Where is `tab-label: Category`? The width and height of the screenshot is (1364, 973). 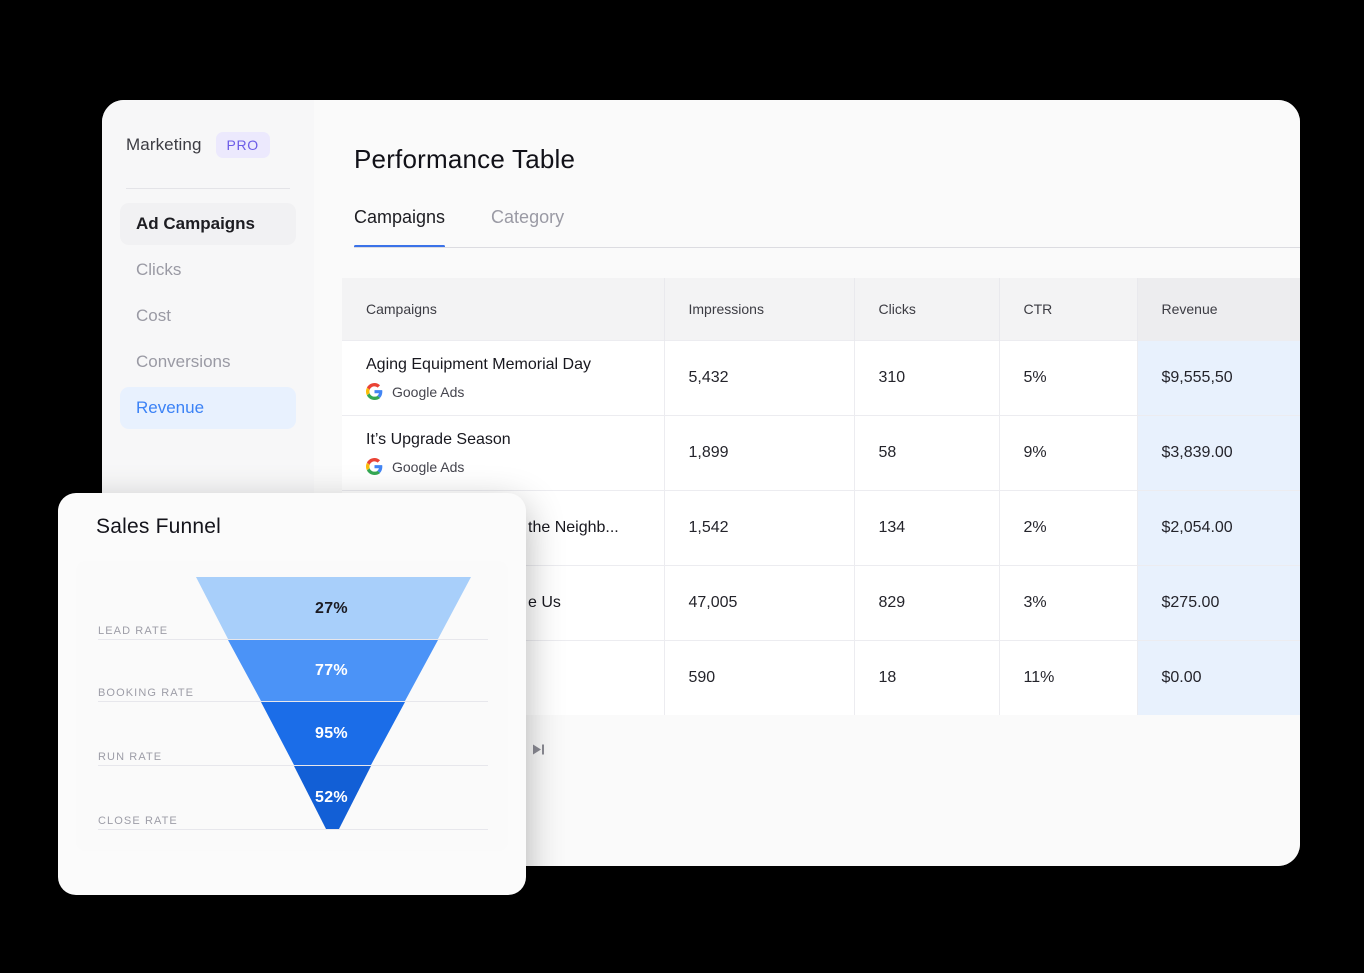
tab-label: Category is located at coordinates (528, 217).